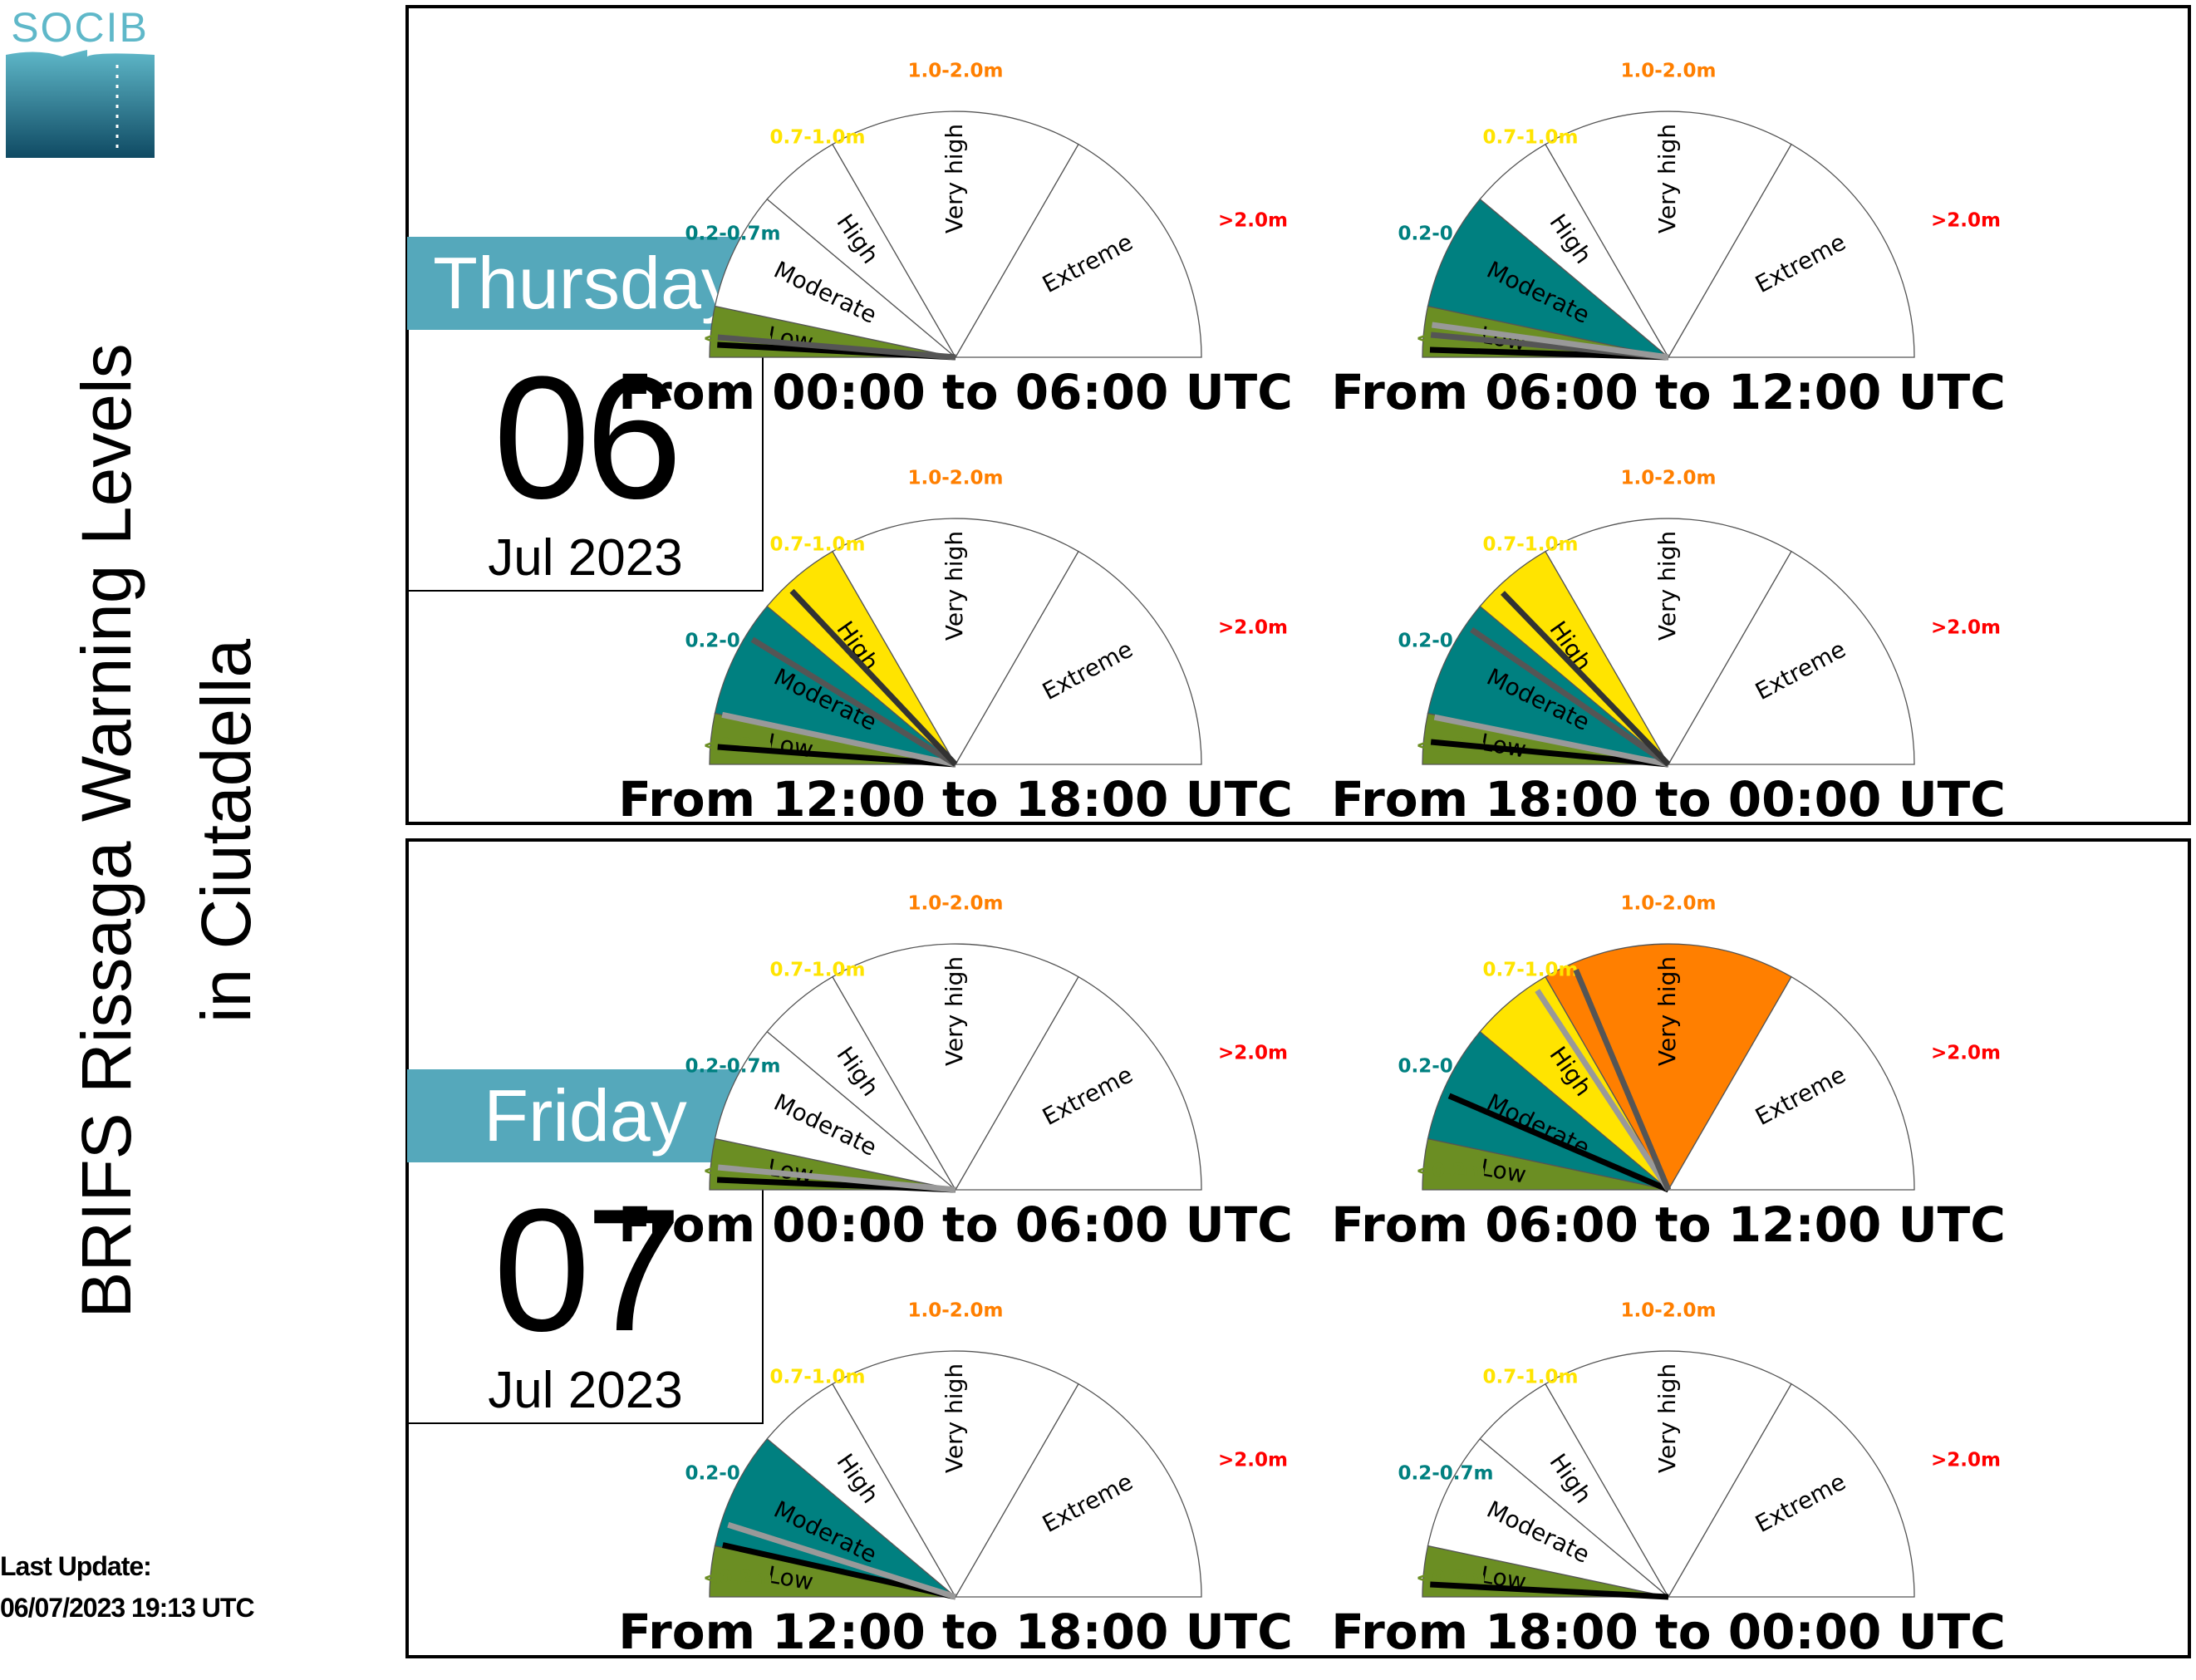  What do you see at coordinates (585, 283) in the screenshot?
I see `weekday-label: Thursday` at bounding box center [585, 283].